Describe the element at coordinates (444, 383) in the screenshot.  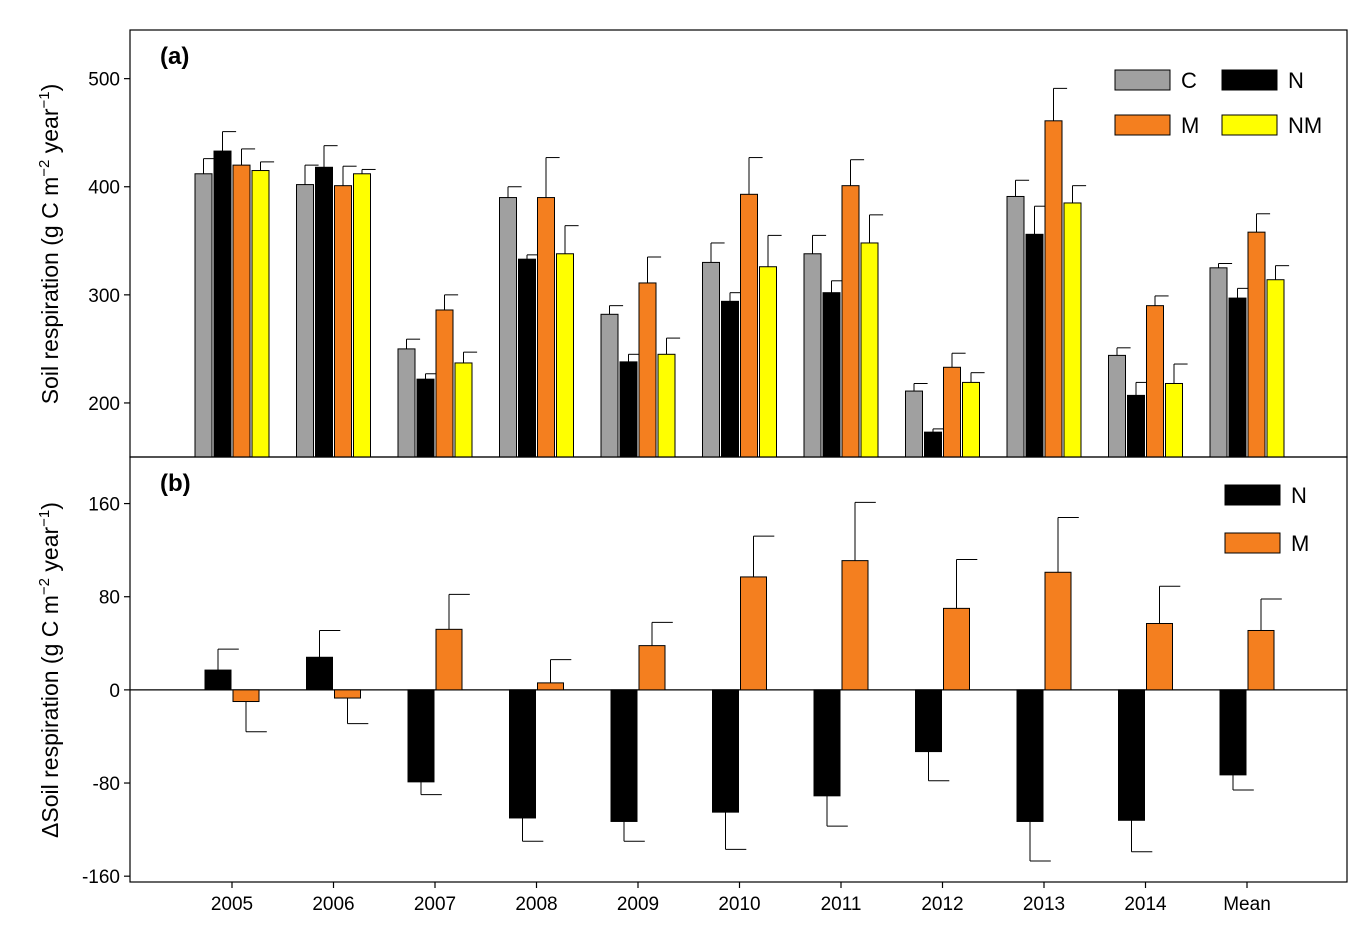
I see `bar-M-2007` at that location.